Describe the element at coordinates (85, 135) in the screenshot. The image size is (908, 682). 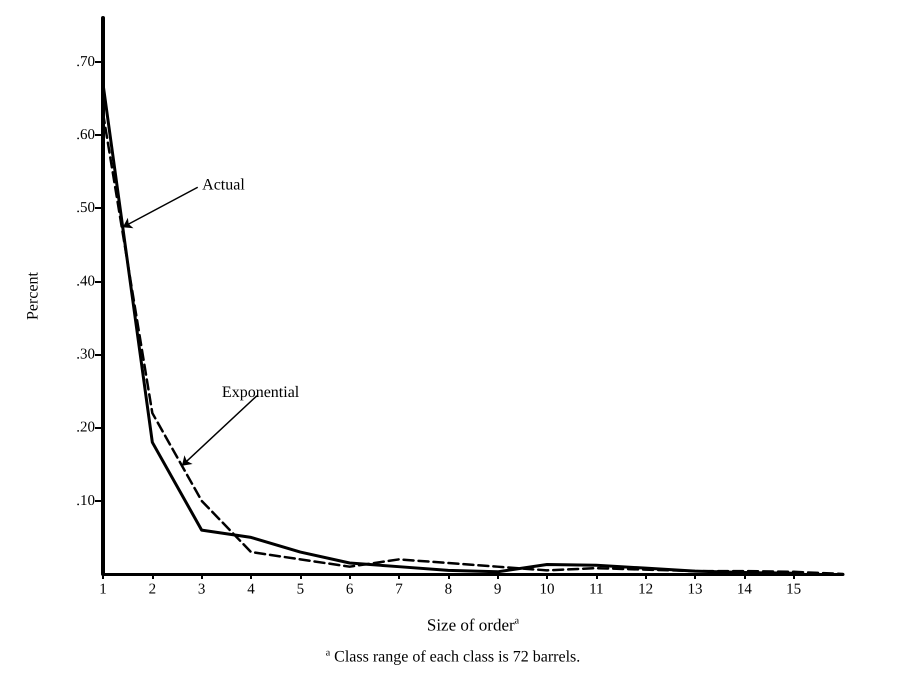
I see `y-tick-label: .60` at that location.